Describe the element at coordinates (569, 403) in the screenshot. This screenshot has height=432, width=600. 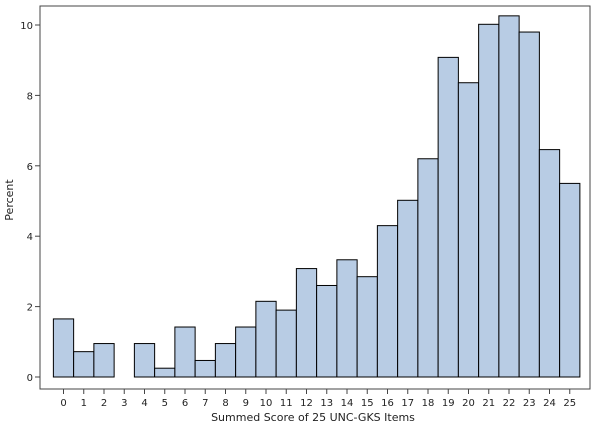
I see `x-tick-label-25: 25` at that location.